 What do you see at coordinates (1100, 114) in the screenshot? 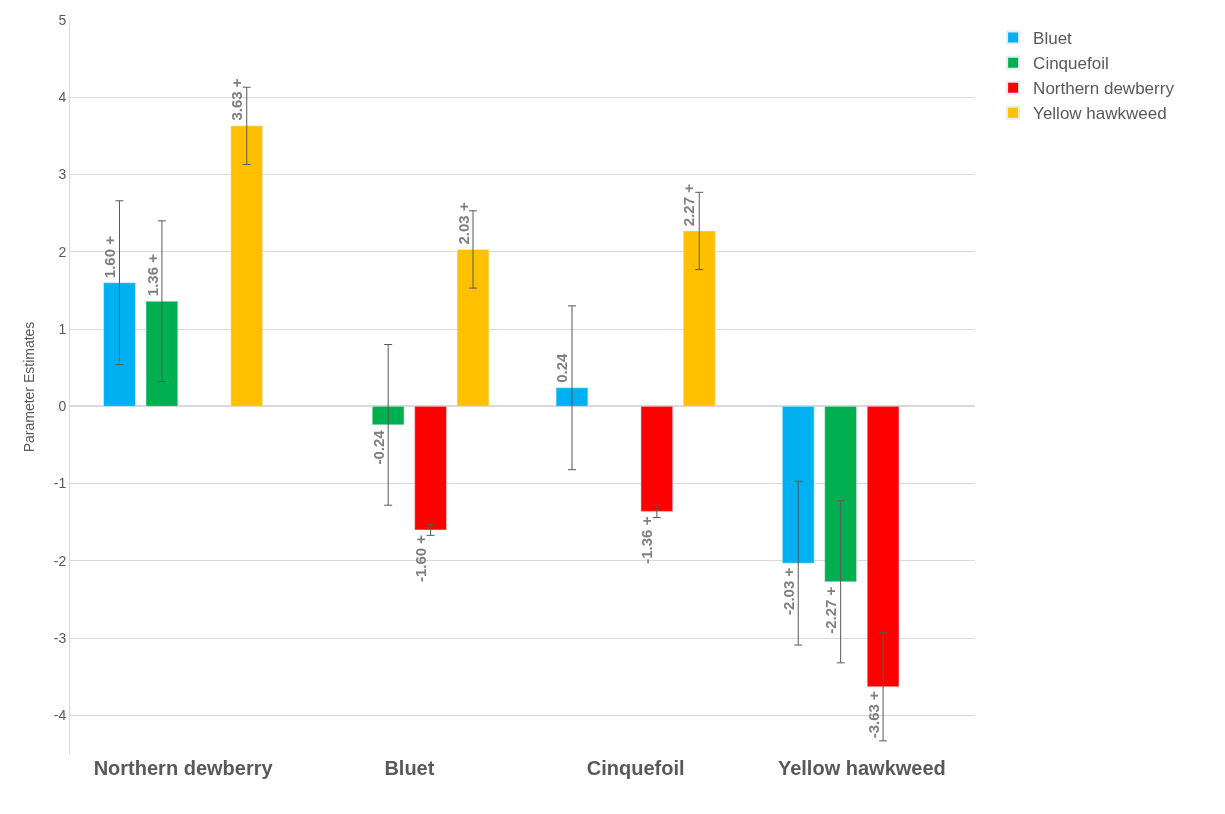
I see `legend-label: Yellow hawkweed` at bounding box center [1100, 114].